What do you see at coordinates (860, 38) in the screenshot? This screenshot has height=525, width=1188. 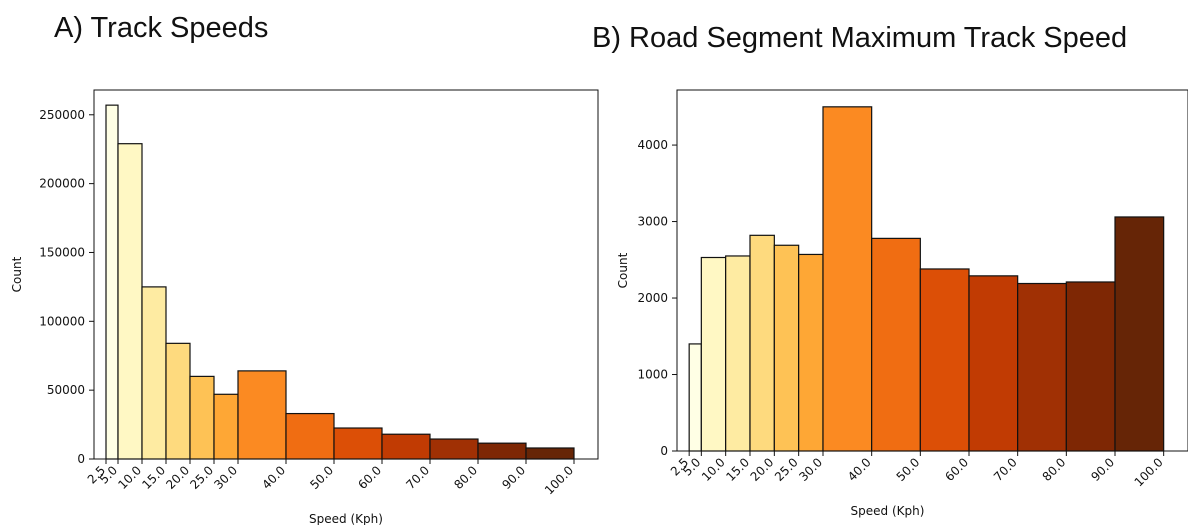 I see `chart-b-title: B) Road Segment Maximum Track Speed` at bounding box center [860, 38].